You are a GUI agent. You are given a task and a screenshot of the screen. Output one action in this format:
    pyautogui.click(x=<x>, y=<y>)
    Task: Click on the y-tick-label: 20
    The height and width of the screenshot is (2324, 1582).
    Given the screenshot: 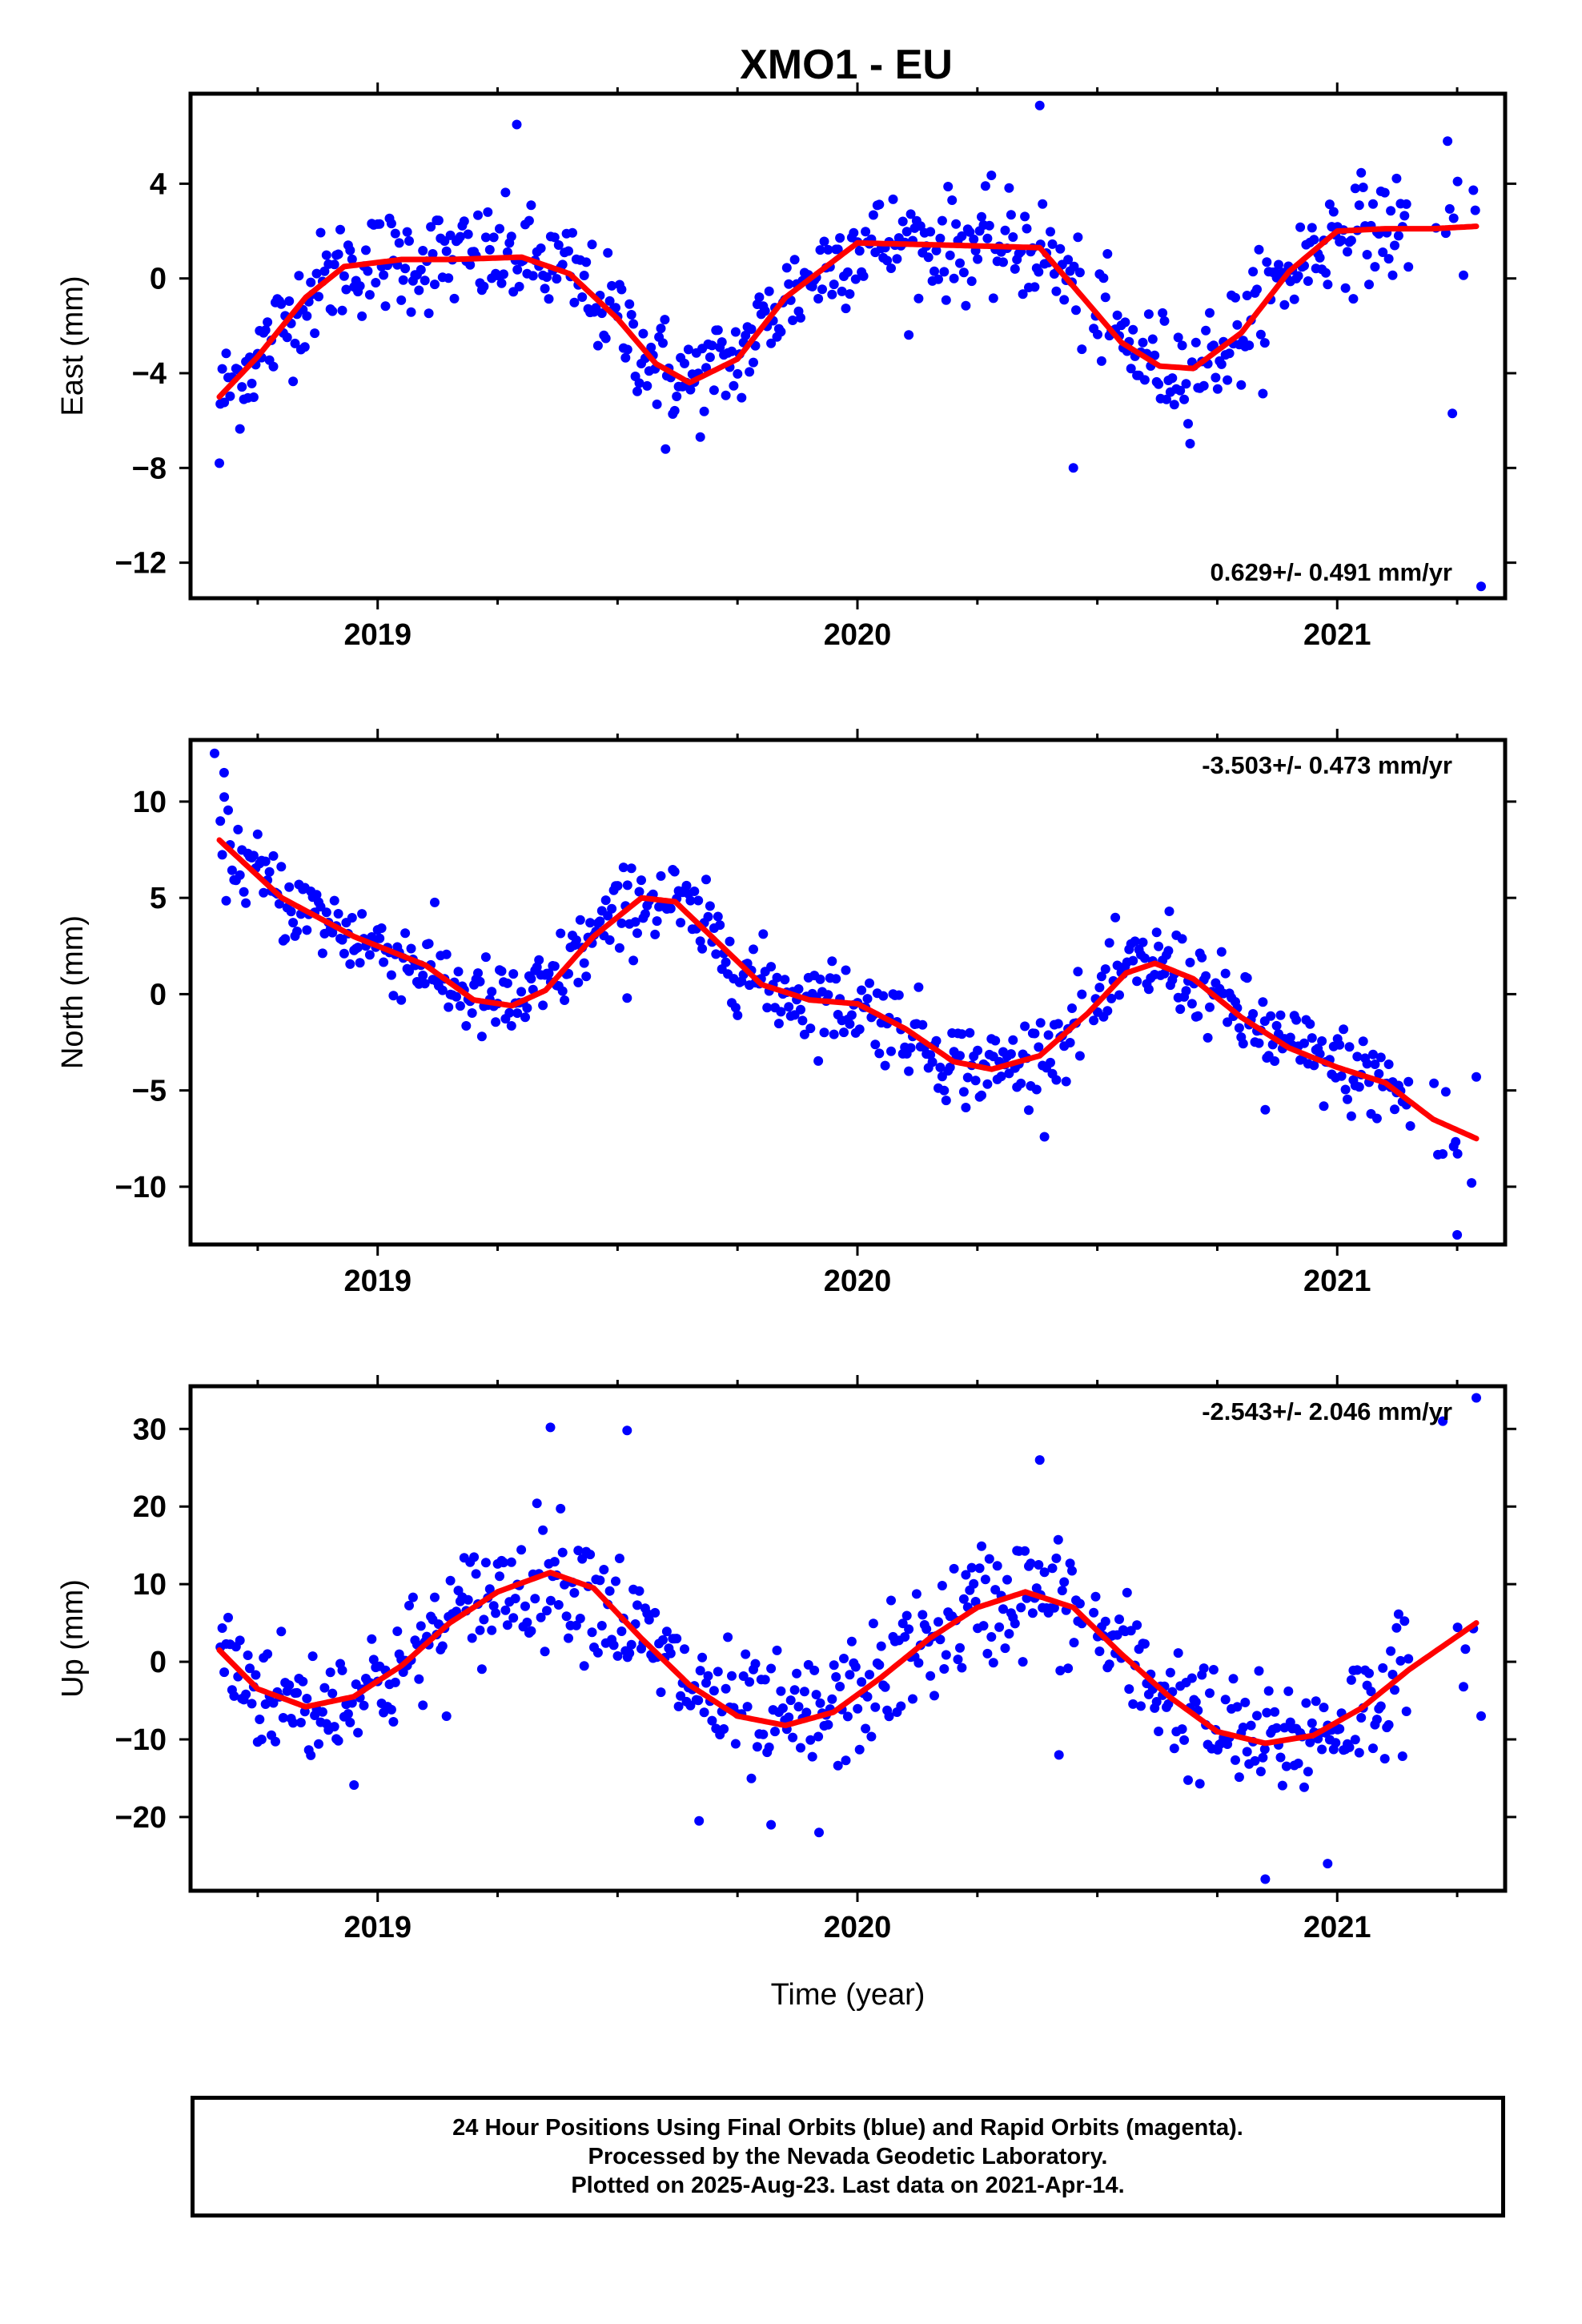 What is the action you would take?
    pyautogui.click(x=150, y=1507)
    